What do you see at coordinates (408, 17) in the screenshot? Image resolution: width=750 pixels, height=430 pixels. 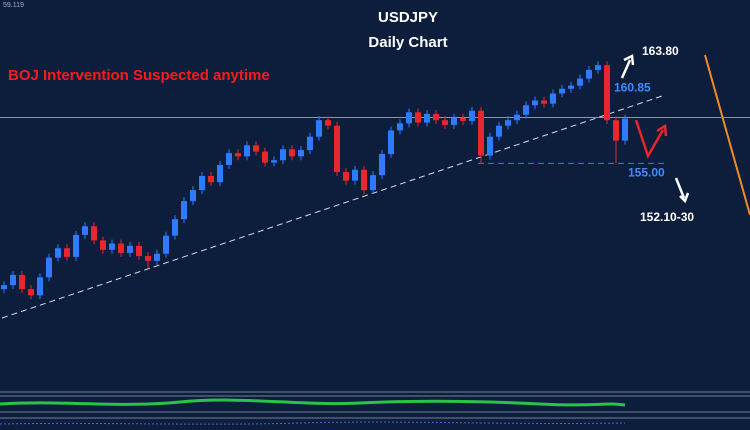 I see `chart-title: USDJPY` at bounding box center [408, 17].